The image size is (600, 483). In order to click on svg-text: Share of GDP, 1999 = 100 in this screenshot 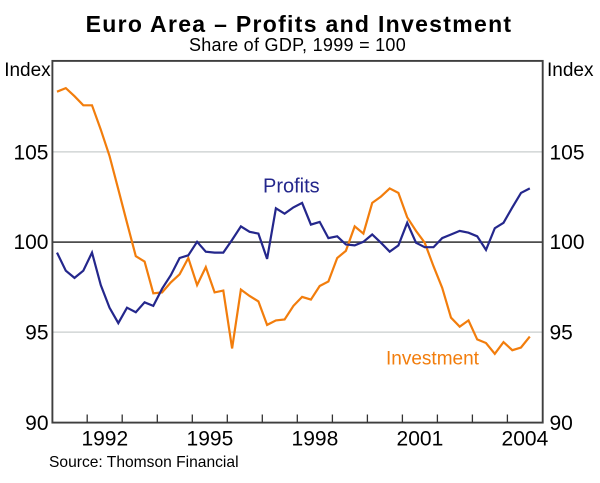, I will do `click(297, 45)`.